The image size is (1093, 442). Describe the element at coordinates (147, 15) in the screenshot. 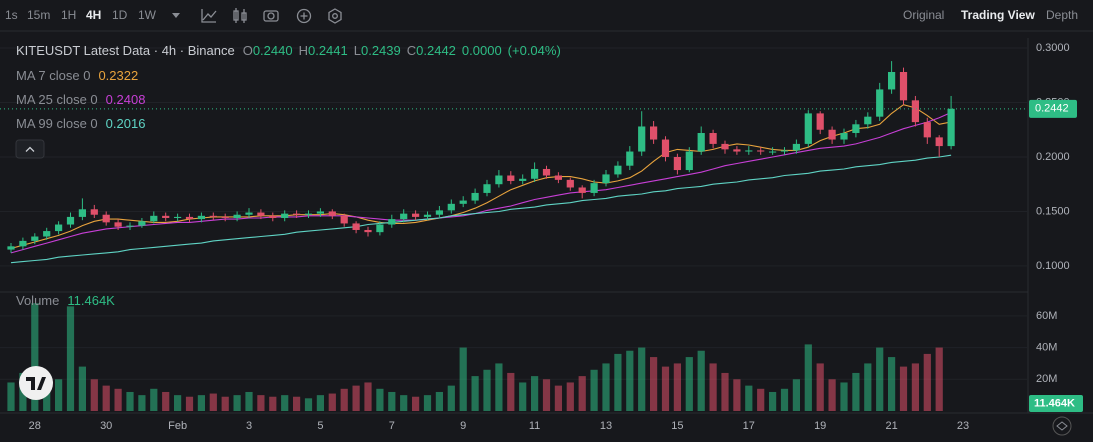

I see `interval: 1W` at that location.